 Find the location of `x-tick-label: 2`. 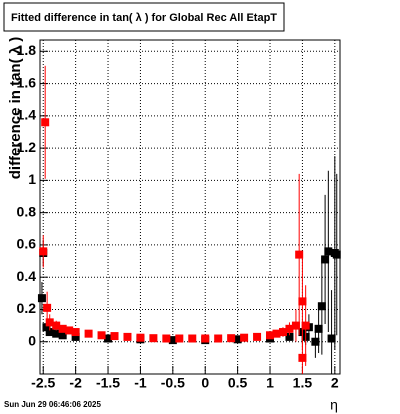

x-tick-label: 2 is located at coordinates (335, 383).